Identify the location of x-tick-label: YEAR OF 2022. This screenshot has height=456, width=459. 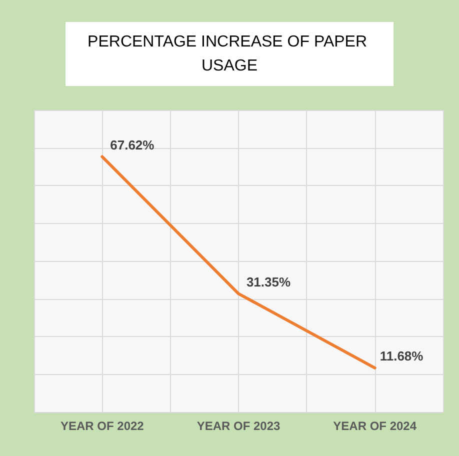
(102, 426).